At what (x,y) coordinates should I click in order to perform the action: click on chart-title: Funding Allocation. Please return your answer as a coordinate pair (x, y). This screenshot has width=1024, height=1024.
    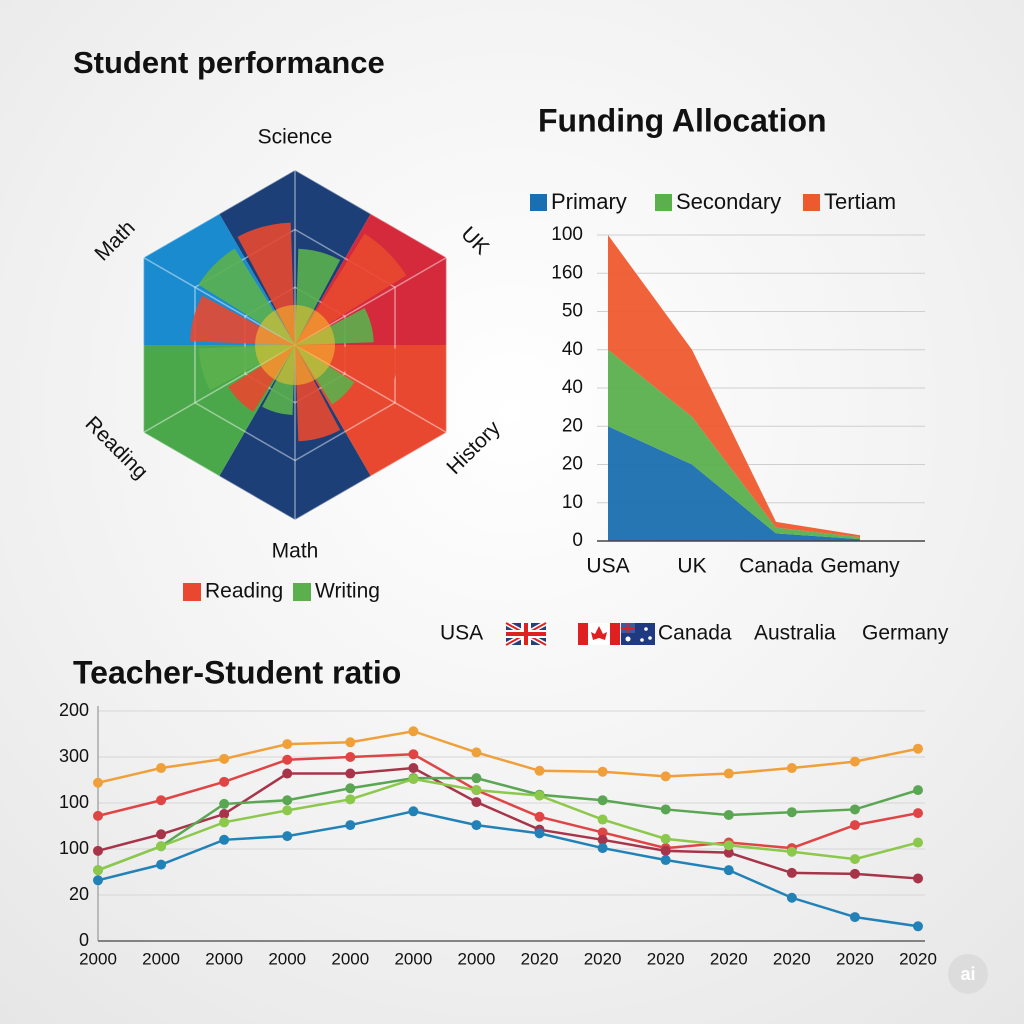
    Looking at the image, I should click on (682, 120).